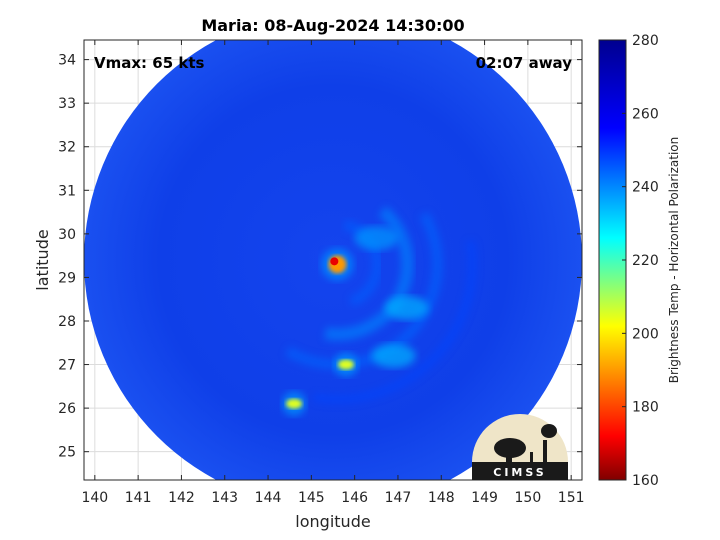 The height and width of the screenshot is (540, 720). Describe the element at coordinates (332, 521) in the screenshot. I see `x-axis-label: longitude` at that location.